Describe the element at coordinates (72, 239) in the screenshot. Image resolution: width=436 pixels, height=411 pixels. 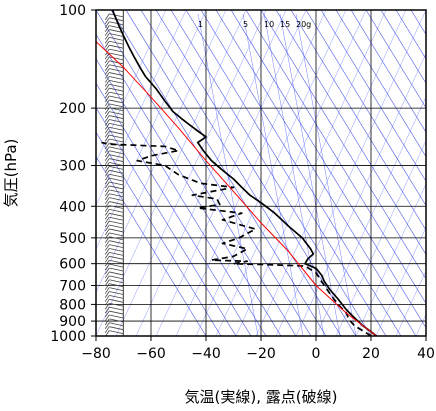
I see `y-tick-label: 500` at that location.